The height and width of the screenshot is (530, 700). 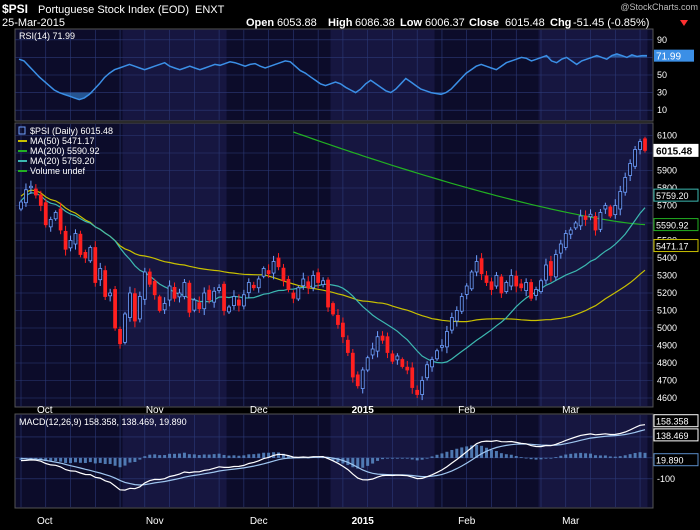 What do you see at coordinates (332, 77) in the screenshot?
I see `rsi-line` at bounding box center [332, 77].